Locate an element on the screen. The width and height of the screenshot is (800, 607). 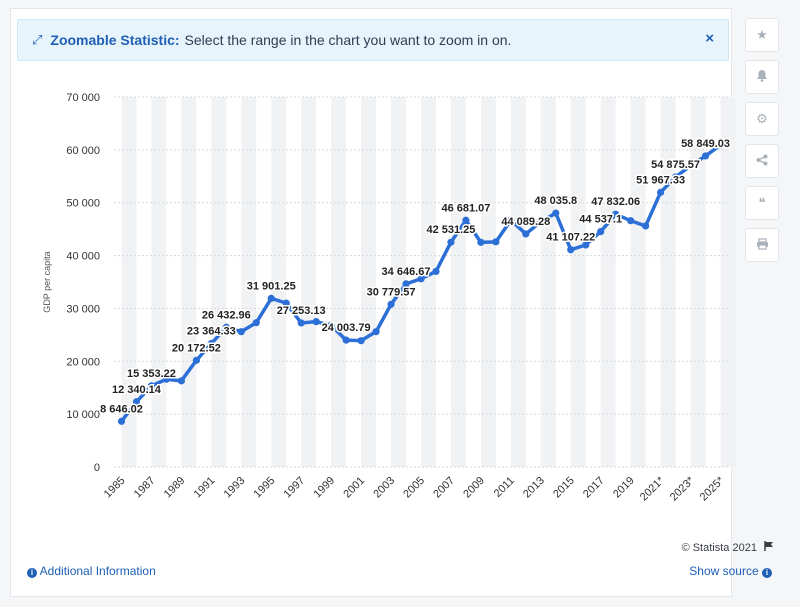
data-label: 20 172.52 is located at coordinates (196, 348).